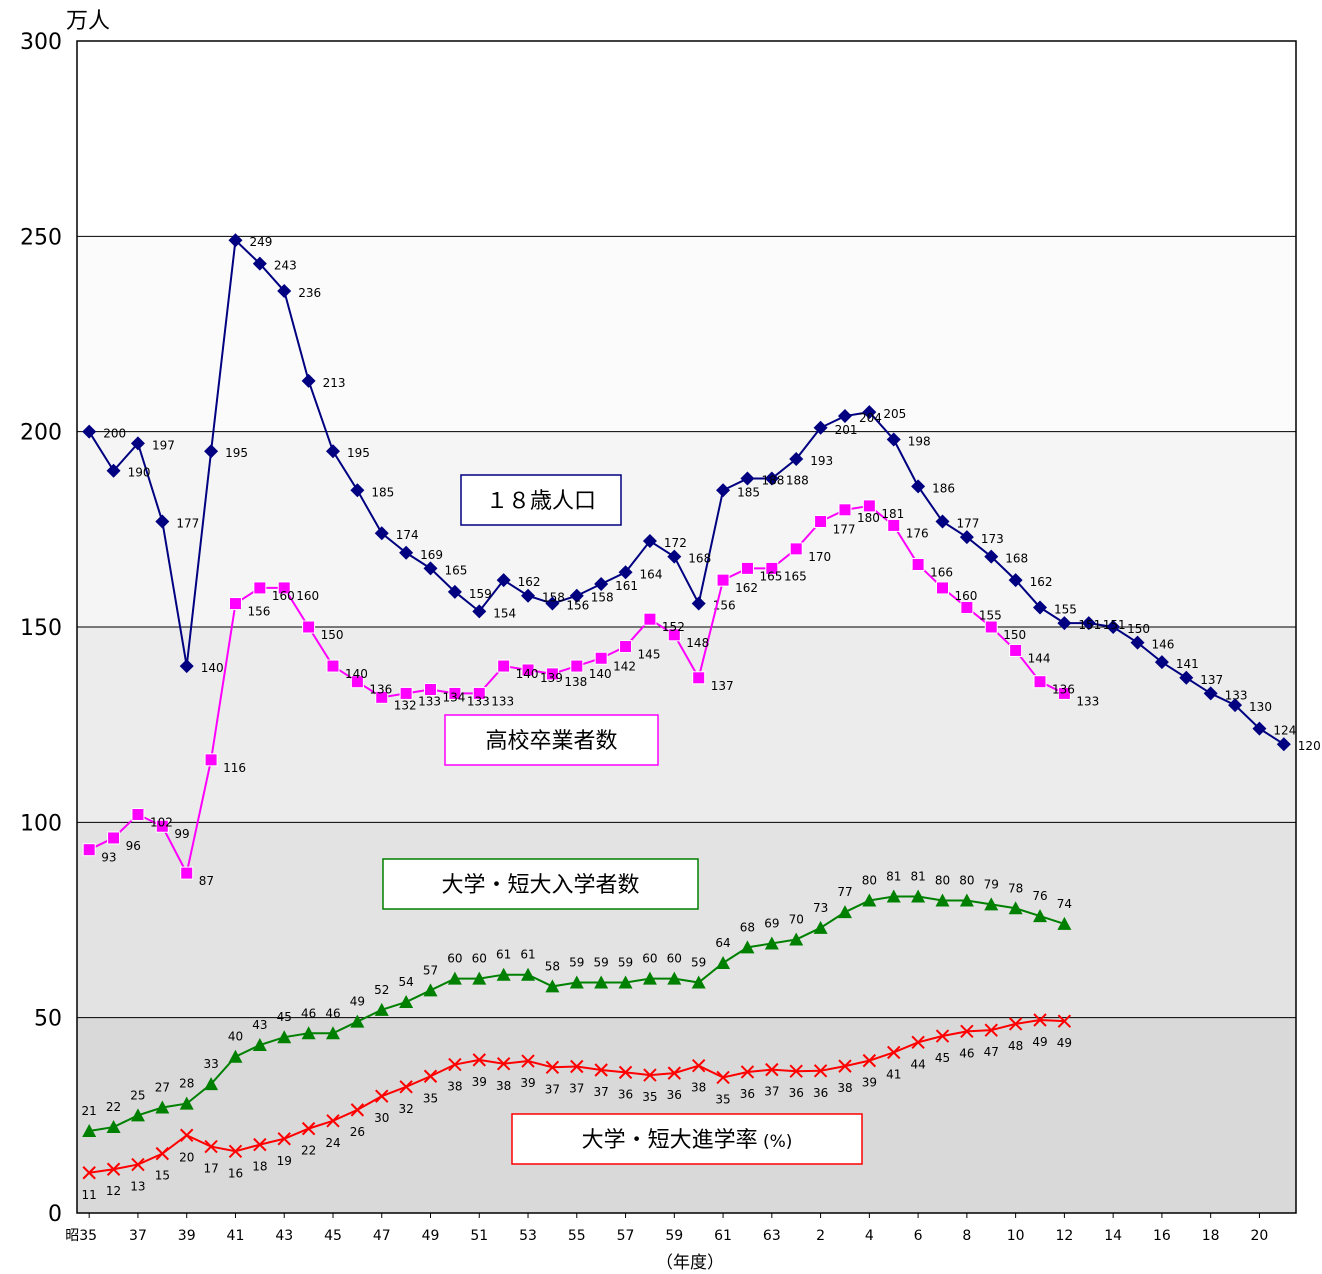 This screenshot has height=1274, width=1322. I want to click on y-tick-label: 200, so click(41, 433).